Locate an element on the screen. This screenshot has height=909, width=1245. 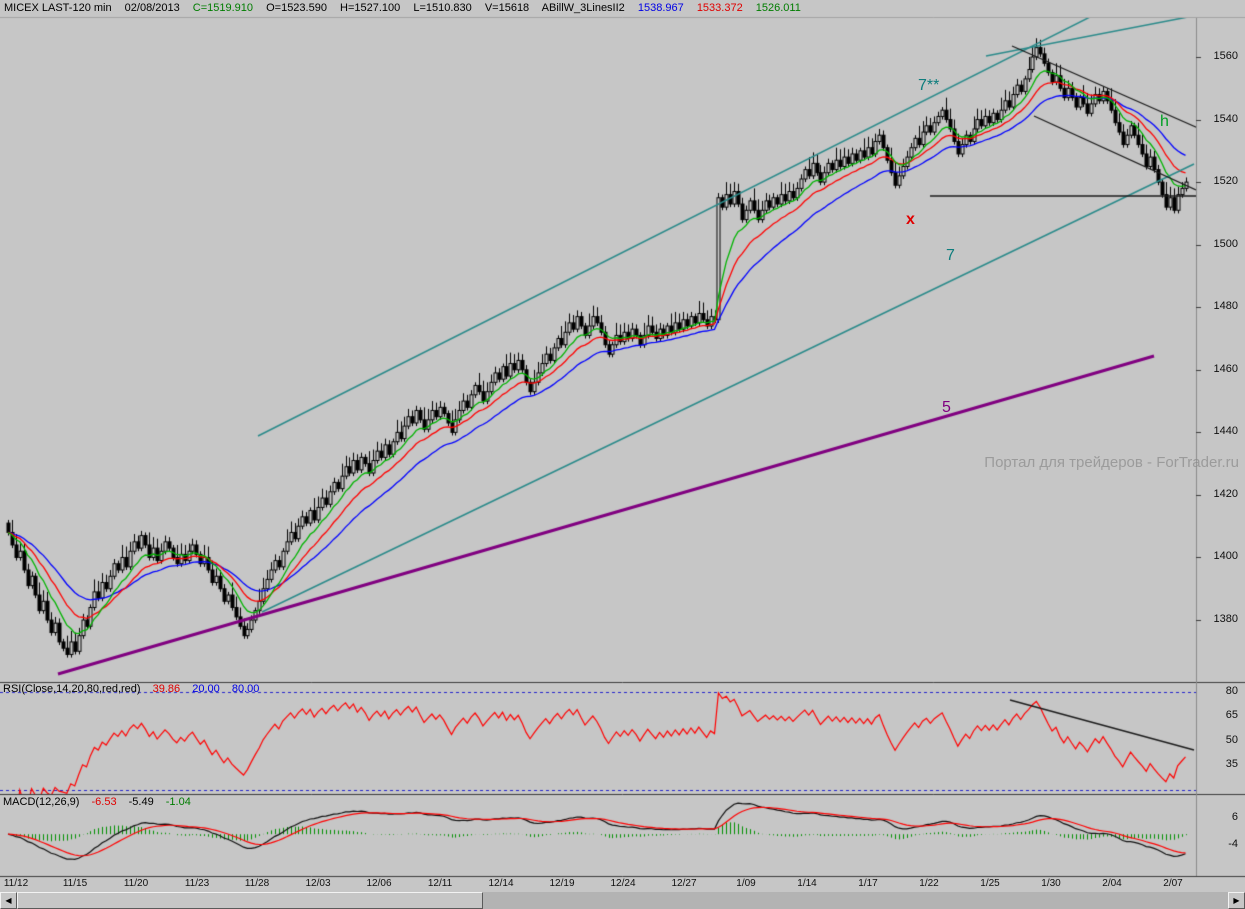
x-axis-label: 11/23 is located at coordinates (197, 883).